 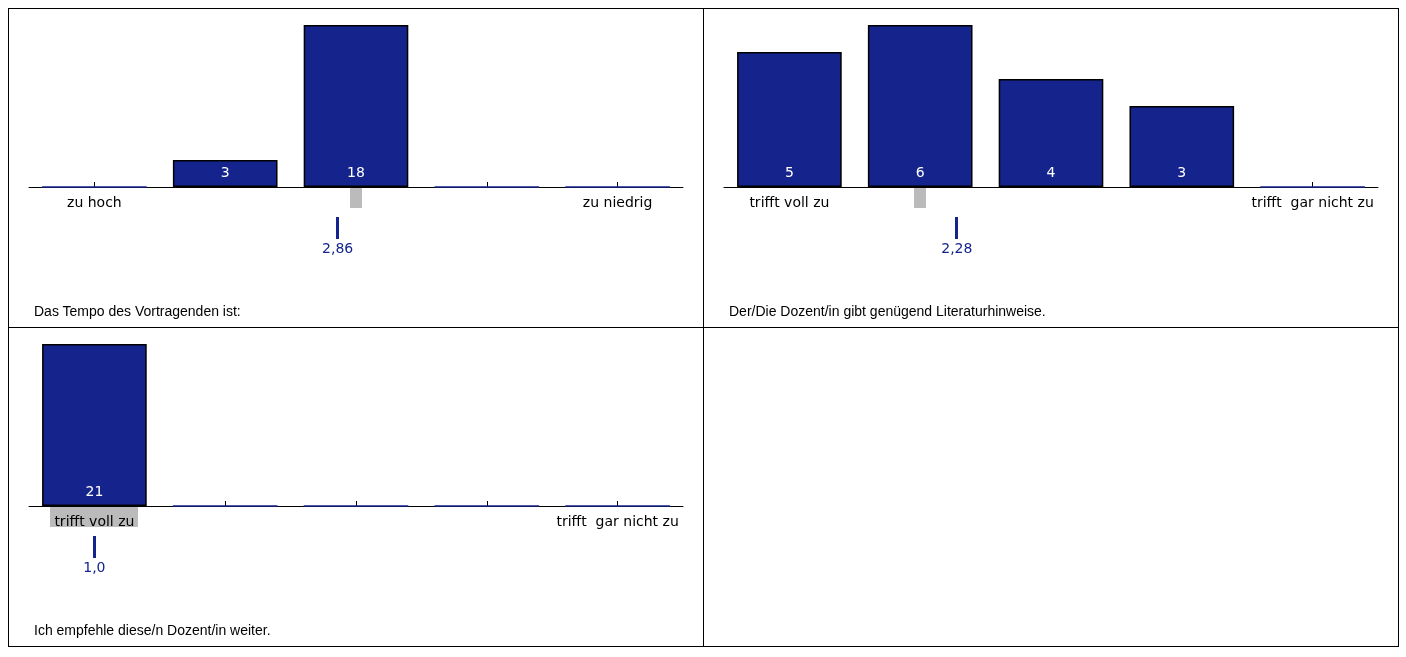 I want to click on data-label: 6, so click(x=920, y=172).